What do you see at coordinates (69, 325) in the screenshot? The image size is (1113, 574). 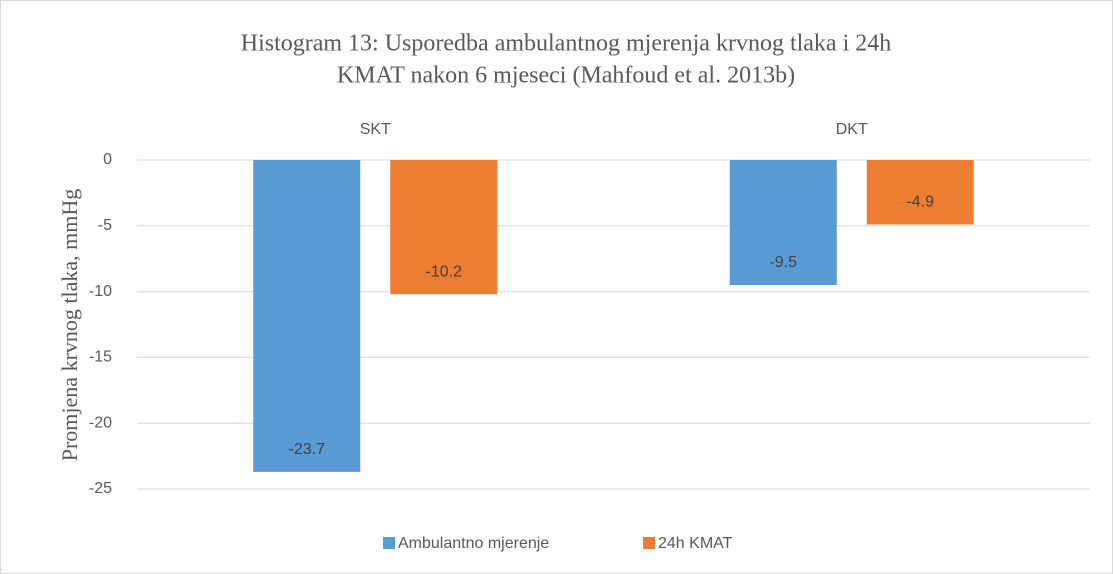 I see `y-axis-label: Promjena krvnog tlaka, mmHg` at bounding box center [69, 325].